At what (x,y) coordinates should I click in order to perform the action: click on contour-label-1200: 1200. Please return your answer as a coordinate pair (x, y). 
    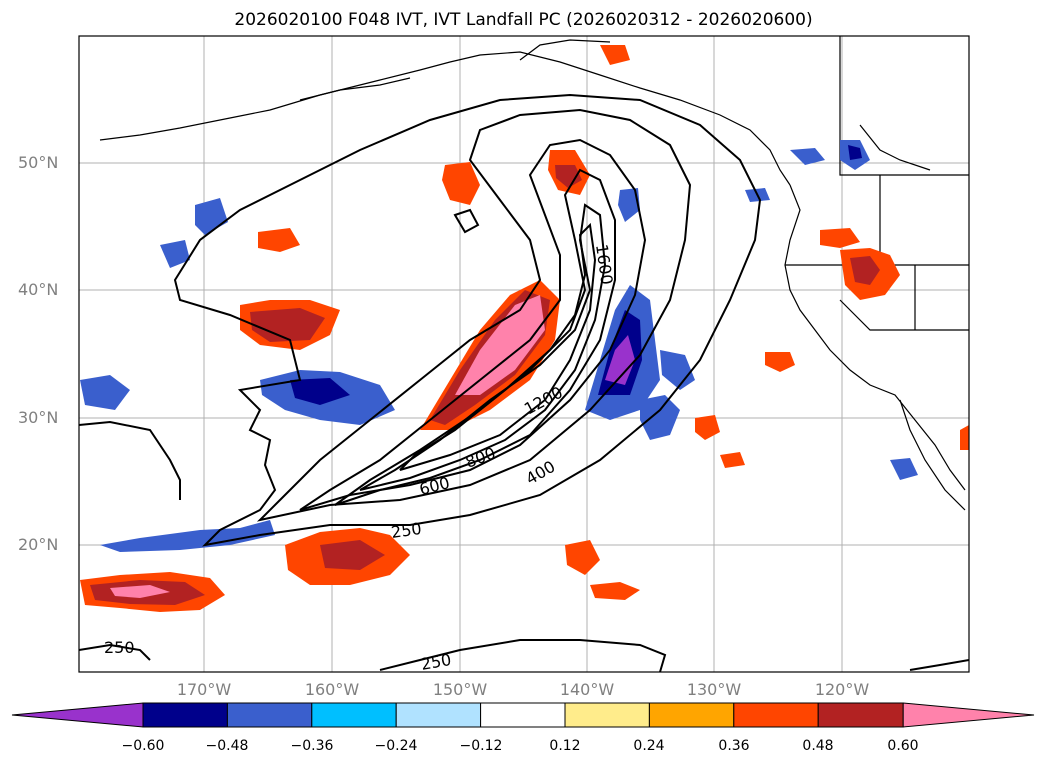
    Looking at the image, I should click on (543, 401).